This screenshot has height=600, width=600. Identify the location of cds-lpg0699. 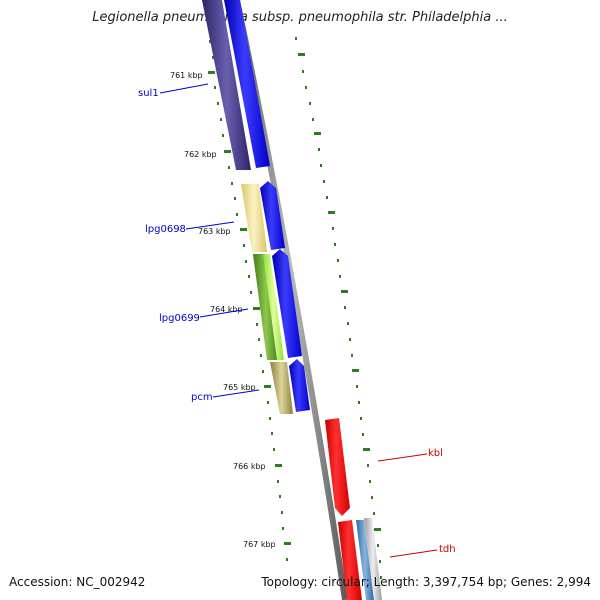
(287, 303).